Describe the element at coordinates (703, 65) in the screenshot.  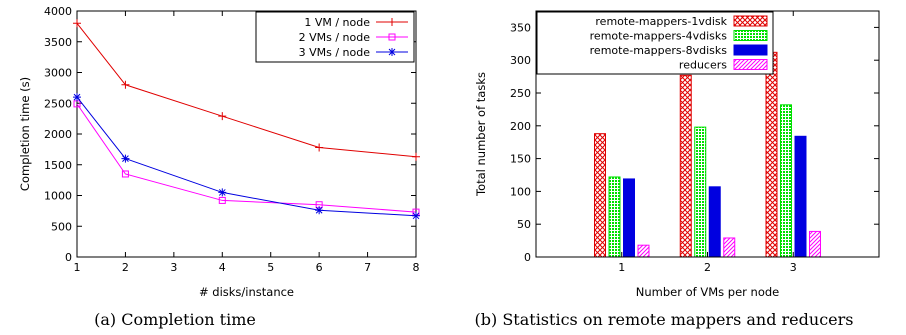
I see `legend-label: reducers` at that location.